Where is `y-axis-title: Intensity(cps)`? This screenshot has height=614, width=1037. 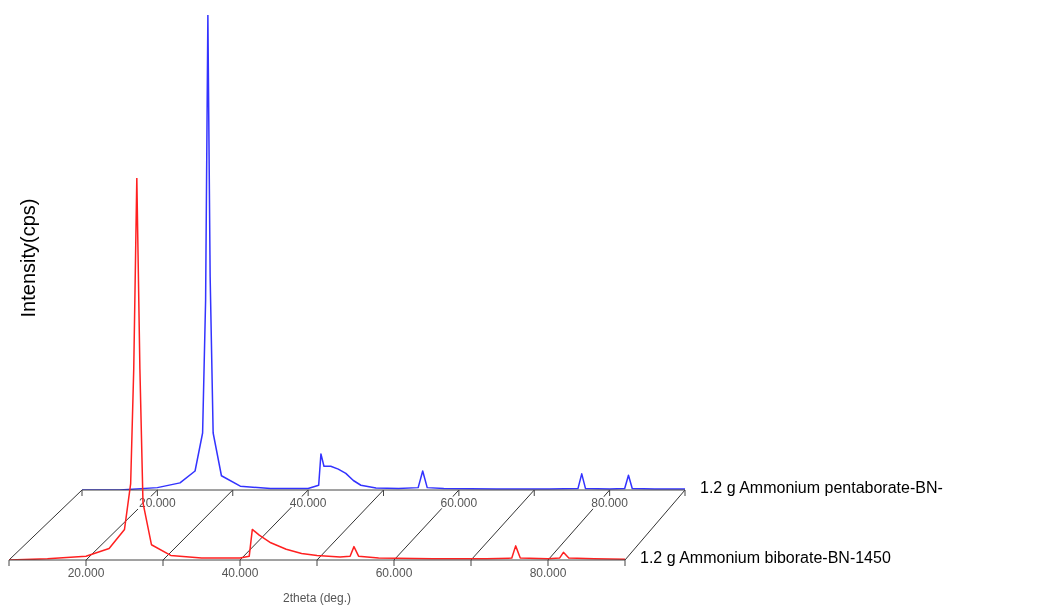
y-axis-title: Intensity(cps) is located at coordinates (28, 258).